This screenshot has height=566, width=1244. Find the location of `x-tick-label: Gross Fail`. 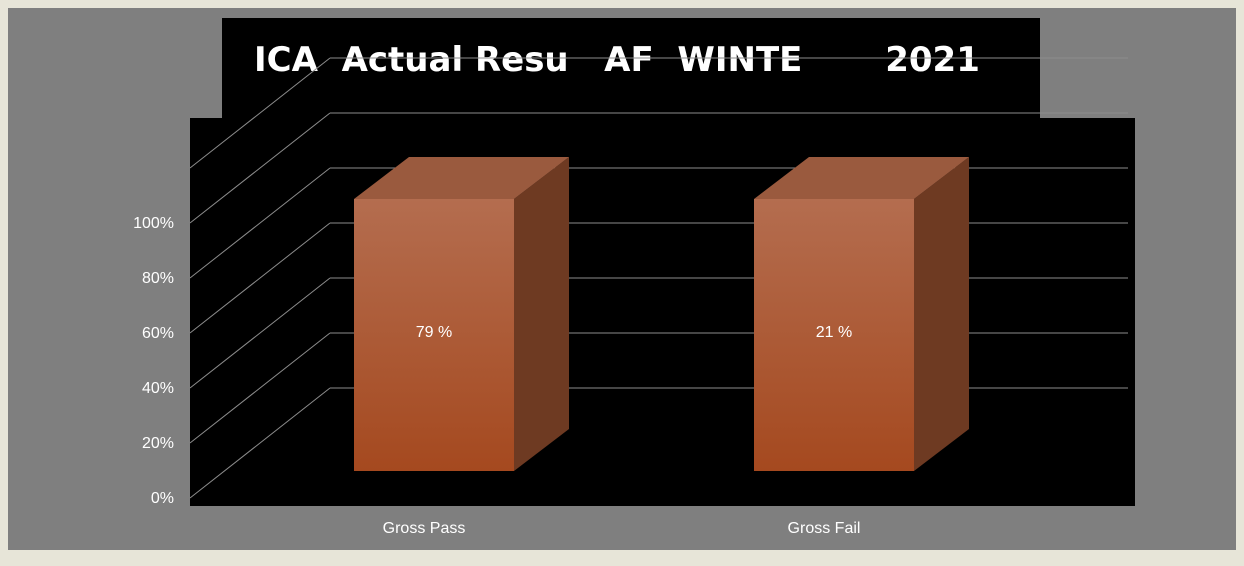

x-tick-label: Gross Fail is located at coordinates (824, 528).